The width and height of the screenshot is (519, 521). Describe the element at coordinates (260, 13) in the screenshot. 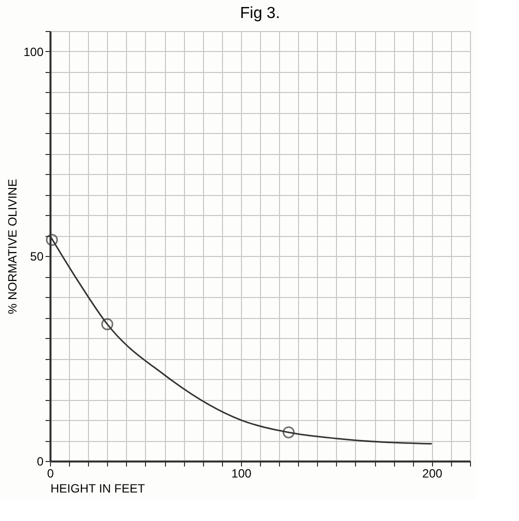

I see `chart-title: Fig 3.` at that location.